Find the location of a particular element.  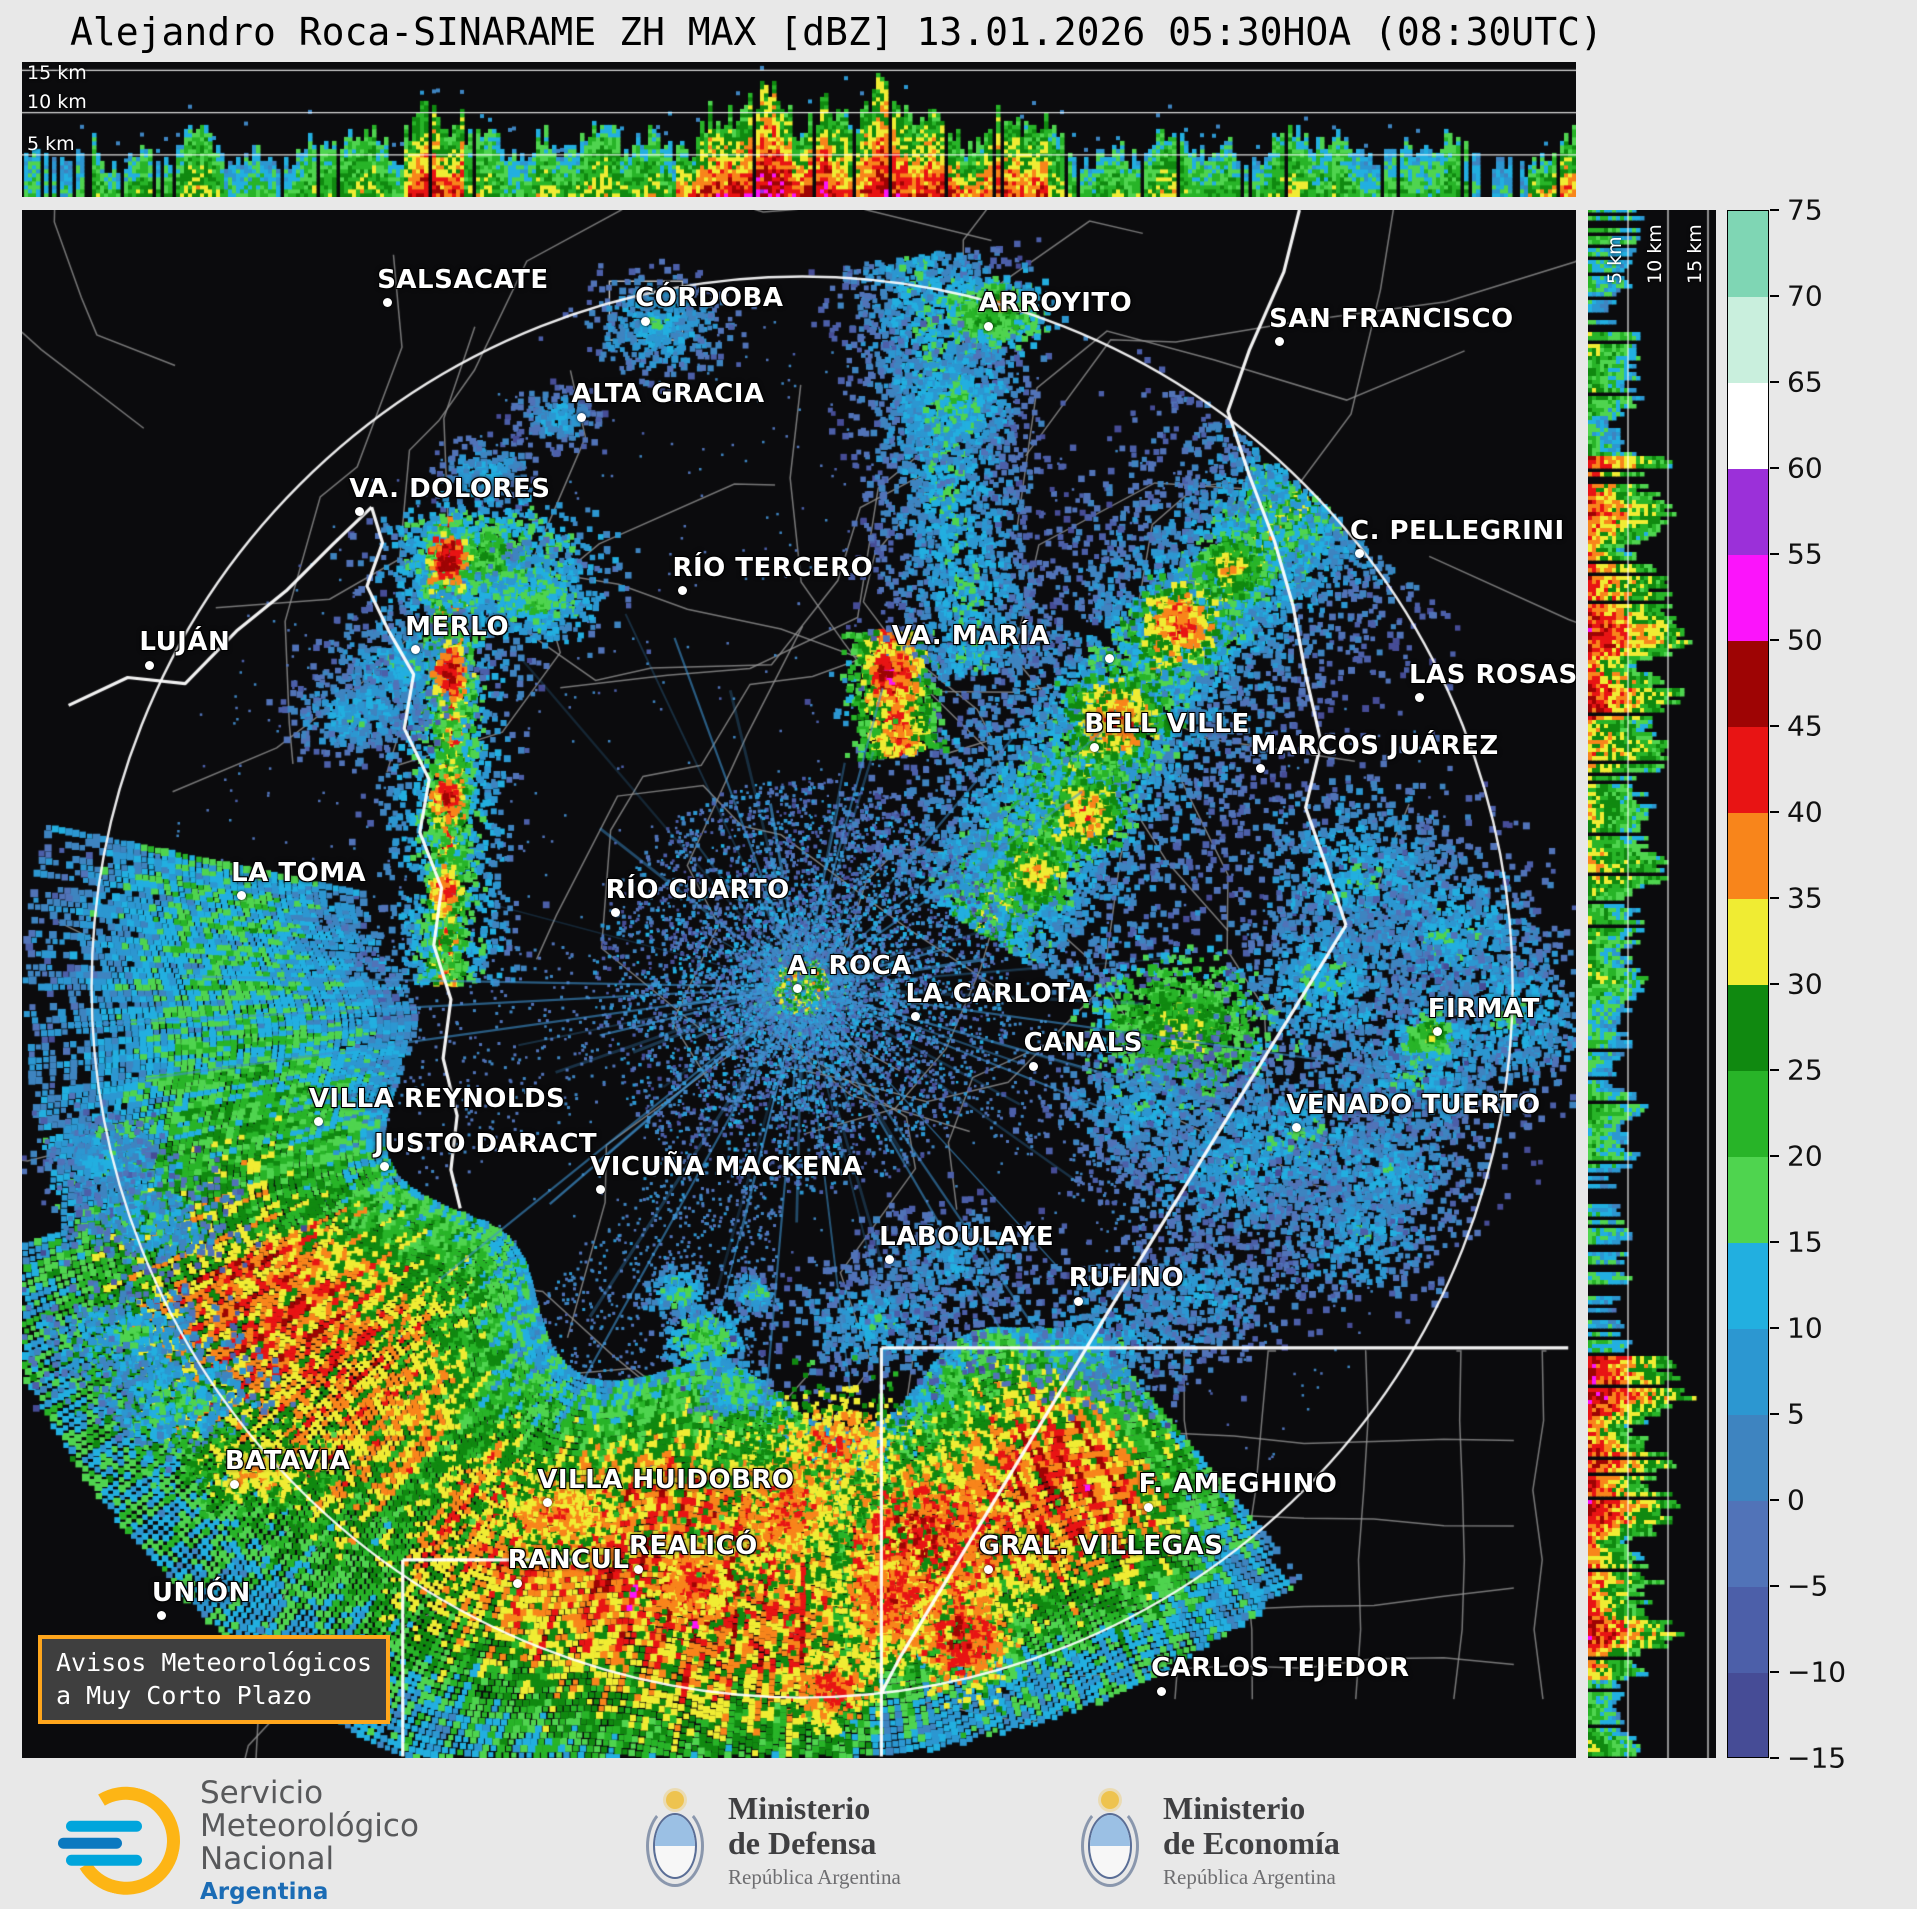

city-label: C. PELLEGRINI is located at coordinates (1457, 530).